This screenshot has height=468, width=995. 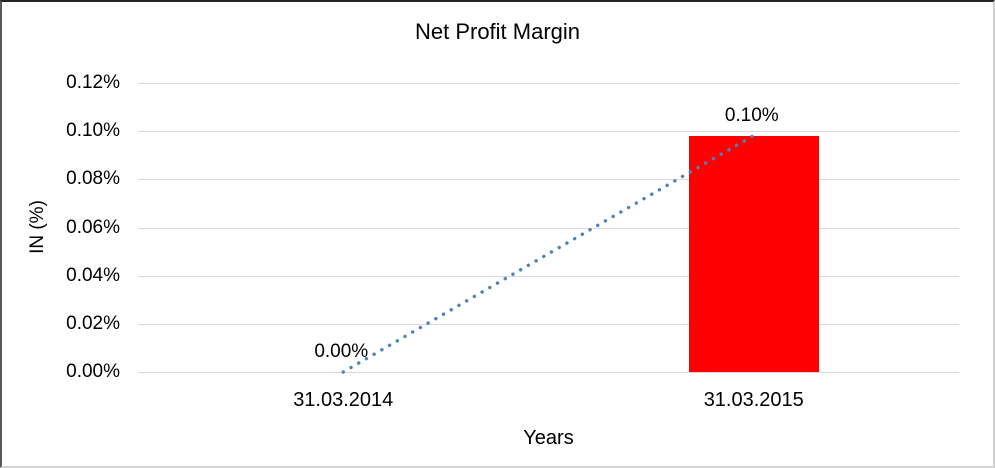 What do you see at coordinates (343, 400) in the screenshot?
I see `category-label: 31.03.2014` at bounding box center [343, 400].